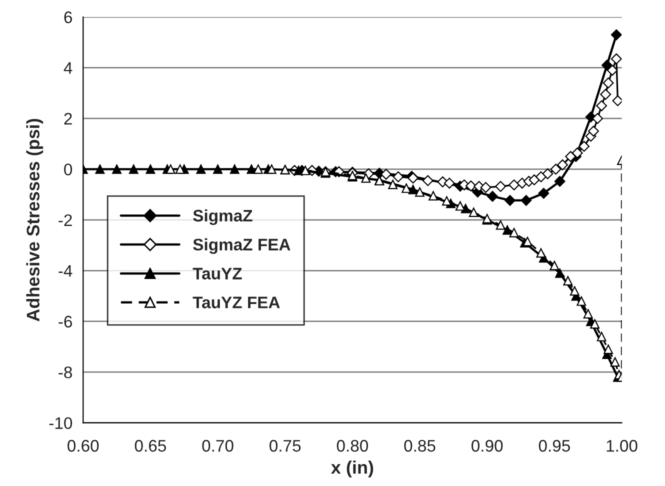  What do you see at coordinates (68, 170) in the screenshot?
I see `y-tick-label: 0` at bounding box center [68, 170].